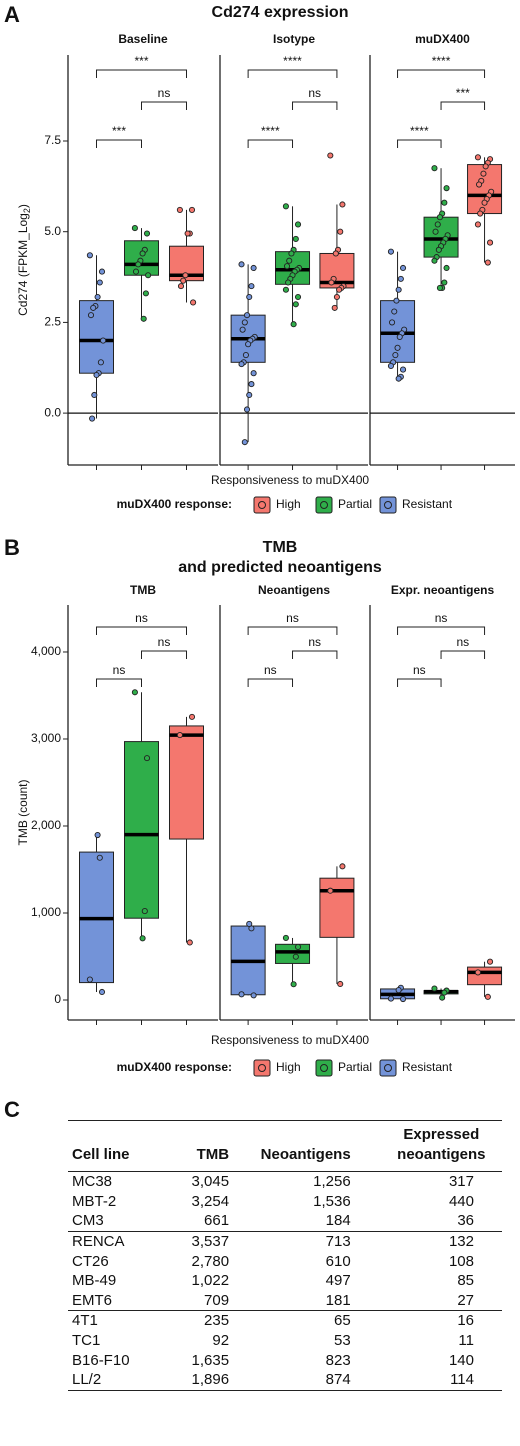 The image size is (520, 1446). What do you see at coordinates (210, 1201) in the screenshot?
I see `table-cell: 3,254` at bounding box center [210, 1201].